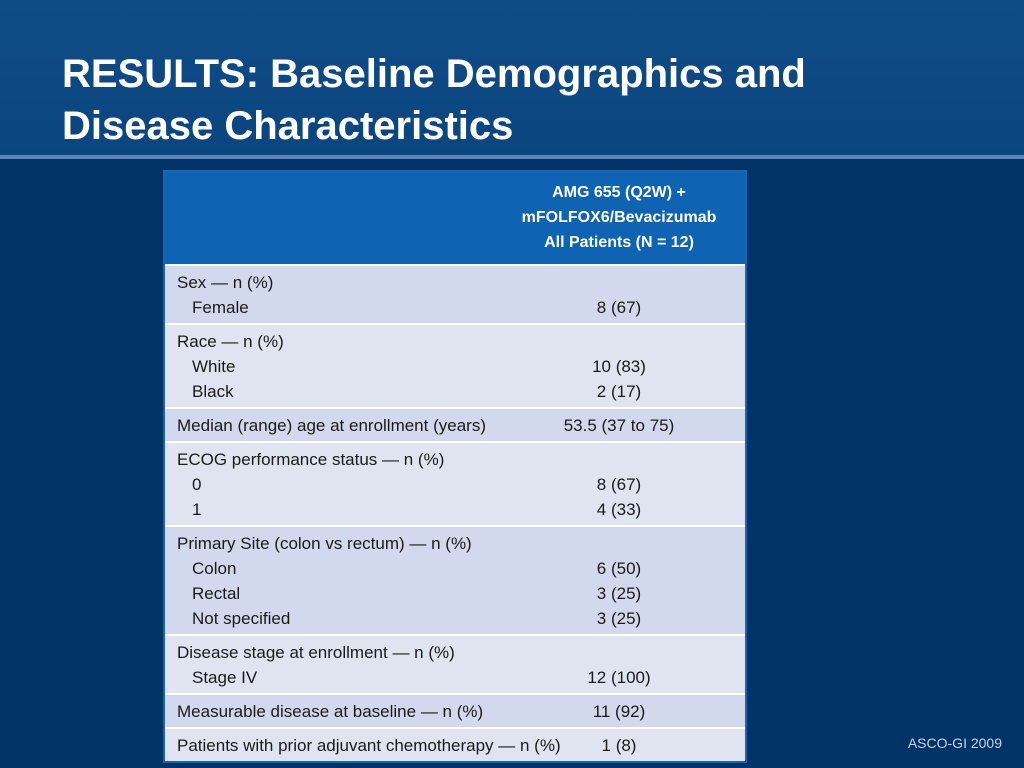 Image resolution: width=1024 pixels, height=768 pixels. What do you see at coordinates (455, 568) in the screenshot?
I see `table-row: Colon 6 (50)` at bounding box center [455, 568].